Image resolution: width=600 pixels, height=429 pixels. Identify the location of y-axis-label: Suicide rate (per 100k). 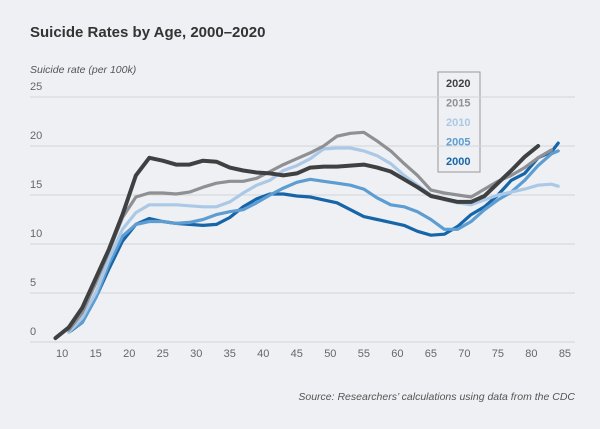
(83, 70).